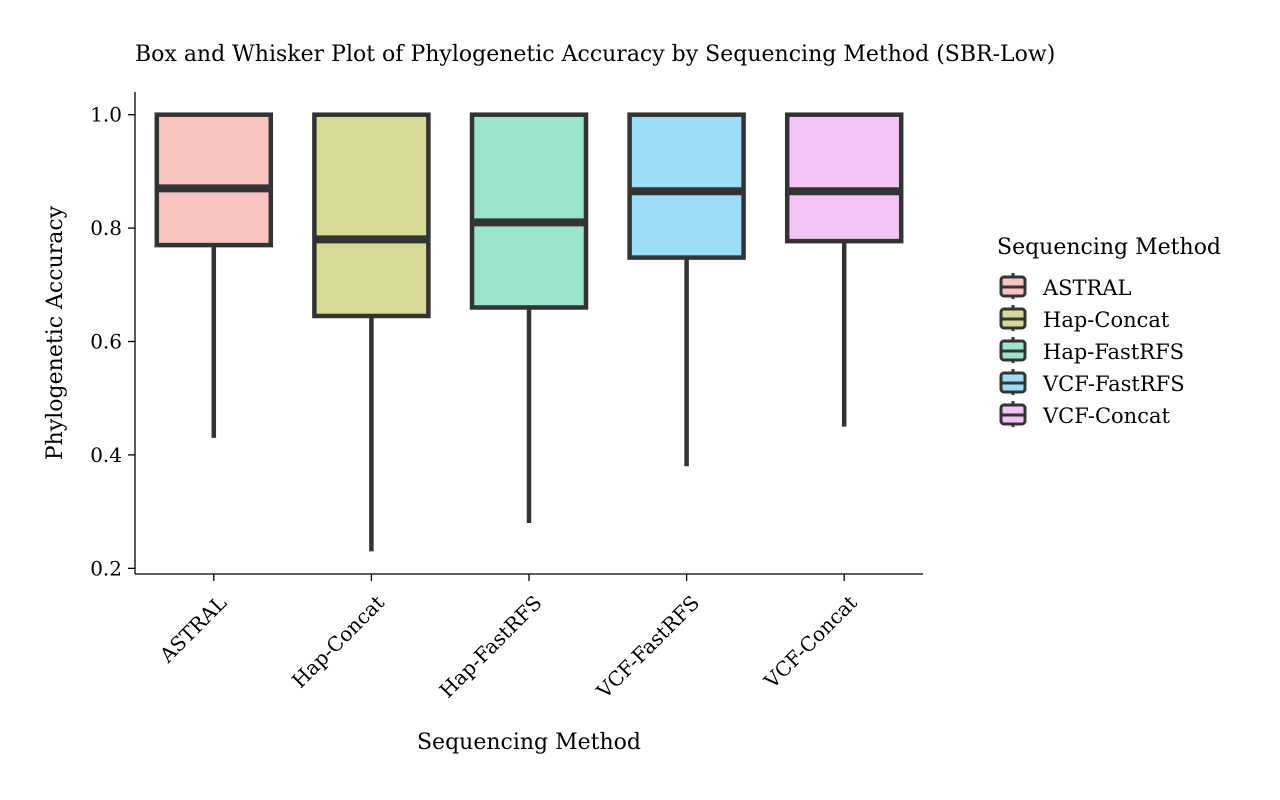 Image resolution: width=1280 pixels, height=800 pixels. I want to click on x-axis-title: Sequencing Method, so click(529, 742).